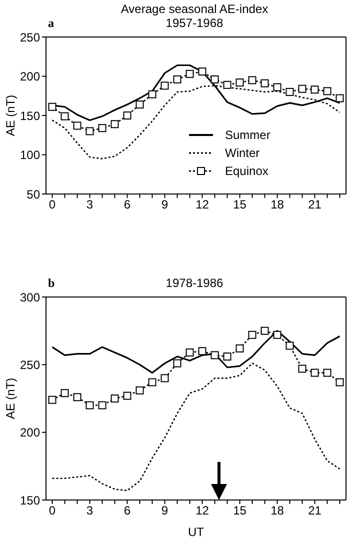 Image resolution: width=359 pixels, height=545 pixels. What do you see at coordinates (51, 283) in the screenshot?
I see `text: b` at bounding box center [51, 283].